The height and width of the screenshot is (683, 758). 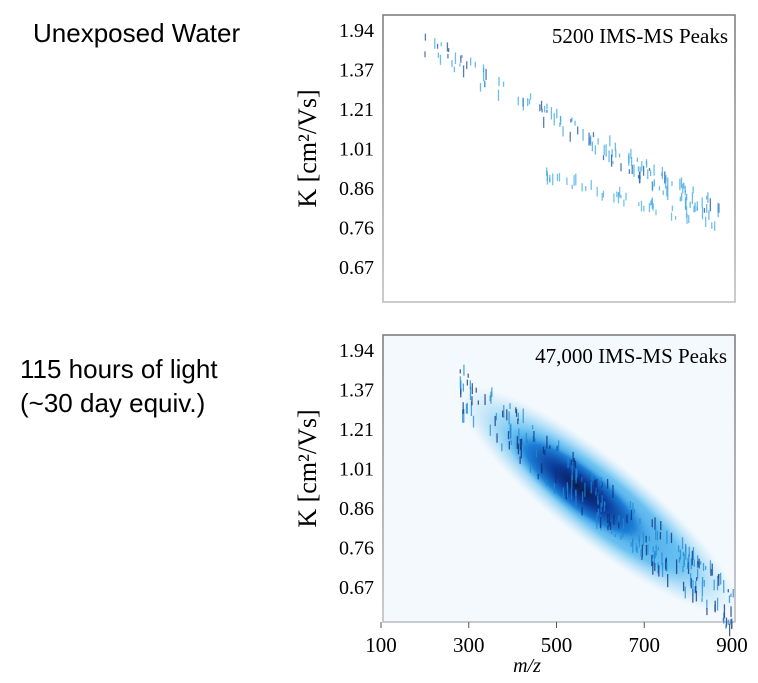 I want to click on panel-title: 115 hours of light, so click(x=119, y=369).